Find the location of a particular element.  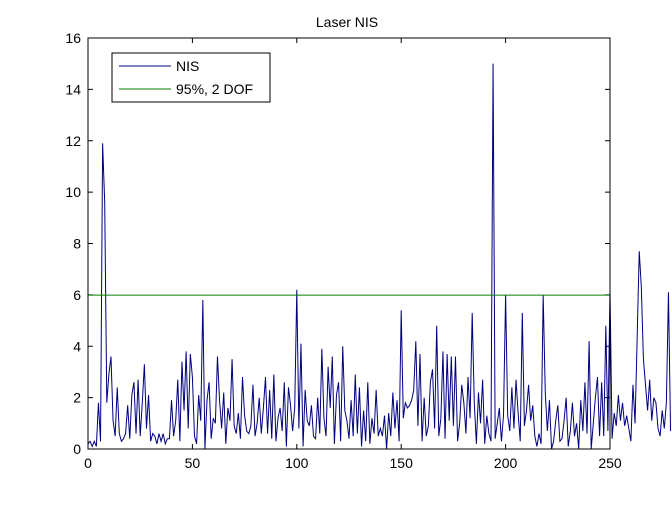

legend: NIS 95%, 2 DOF is located at coordinates (191, 77).